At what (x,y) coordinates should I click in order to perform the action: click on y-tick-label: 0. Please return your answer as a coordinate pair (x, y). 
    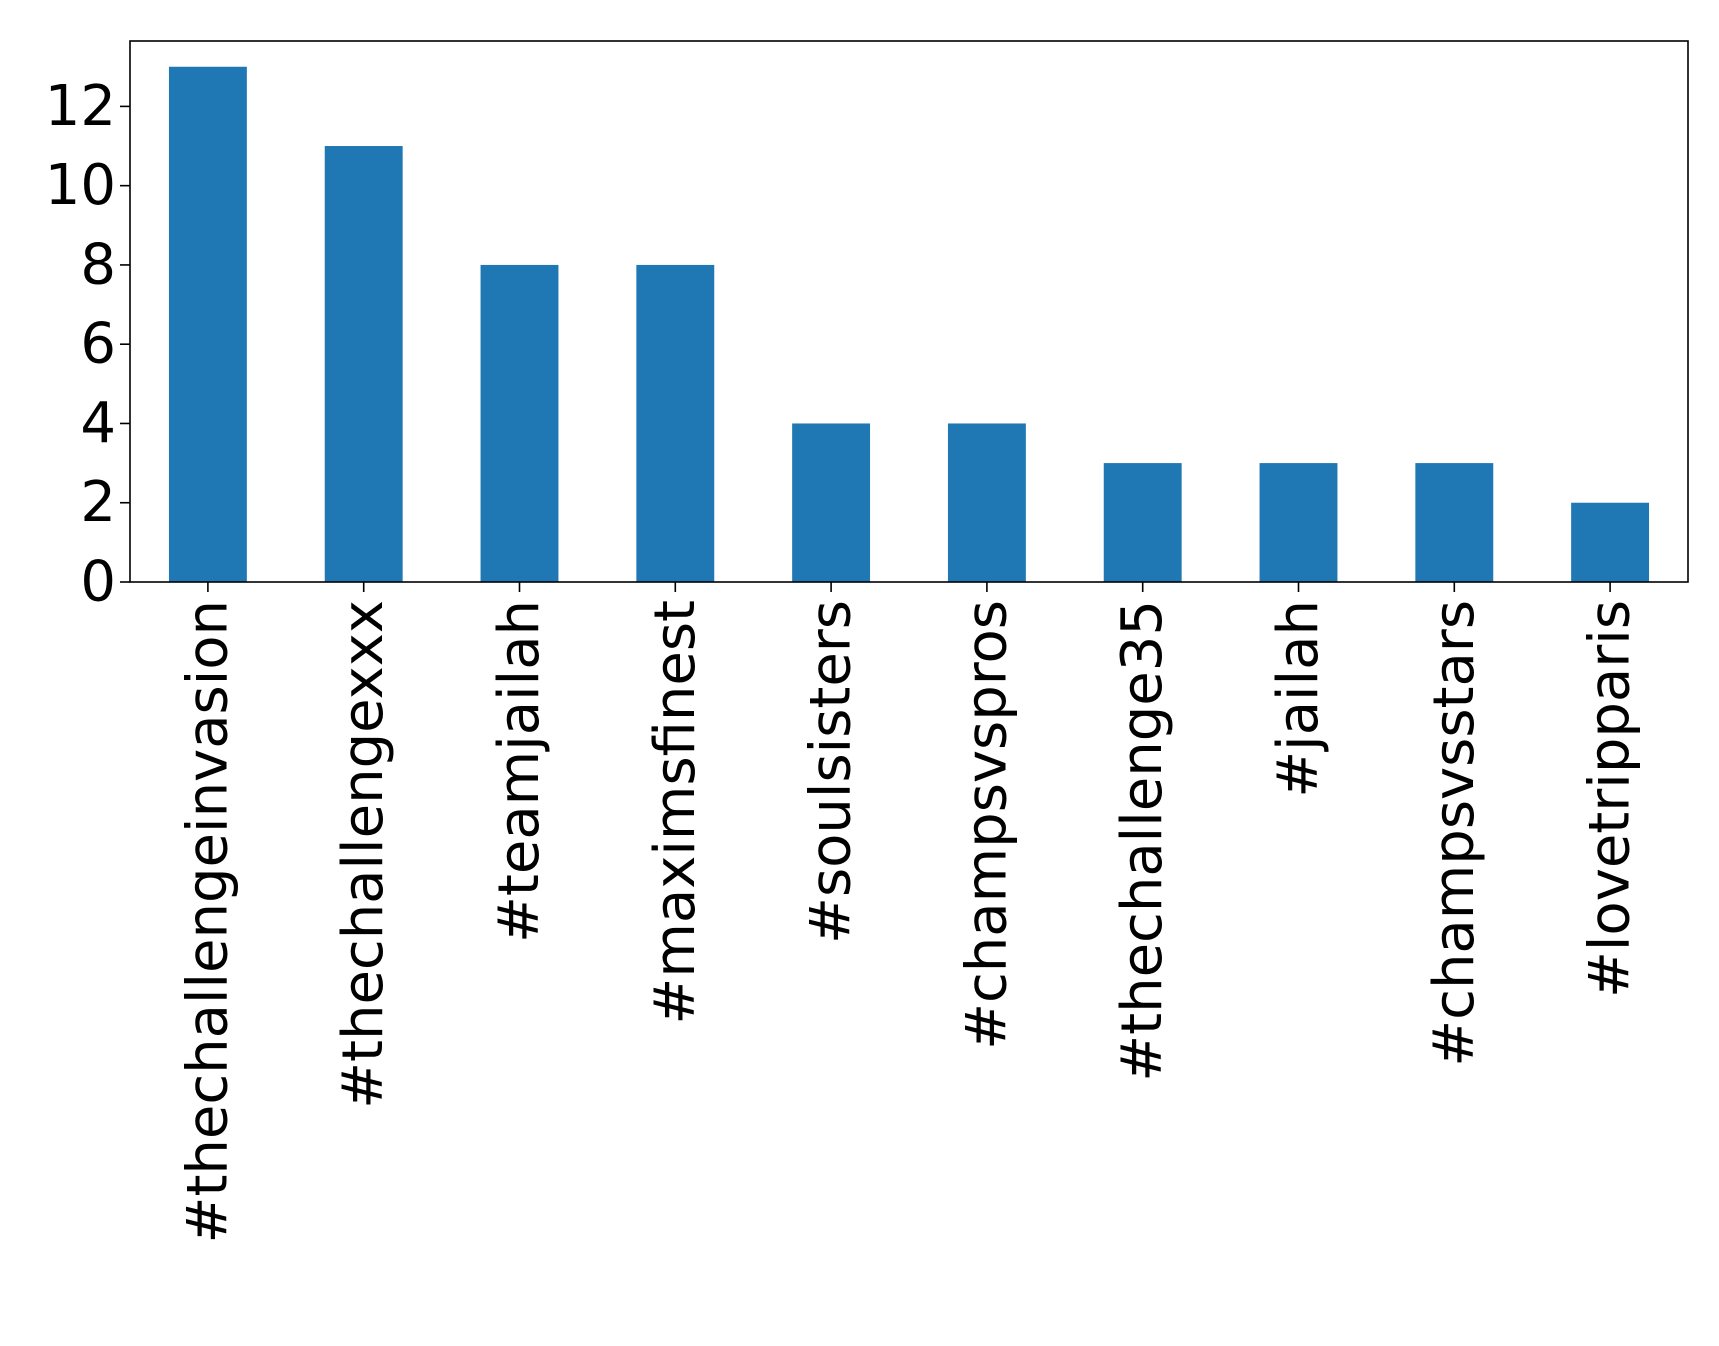
    Looking at the image, I should click on (98, 582).